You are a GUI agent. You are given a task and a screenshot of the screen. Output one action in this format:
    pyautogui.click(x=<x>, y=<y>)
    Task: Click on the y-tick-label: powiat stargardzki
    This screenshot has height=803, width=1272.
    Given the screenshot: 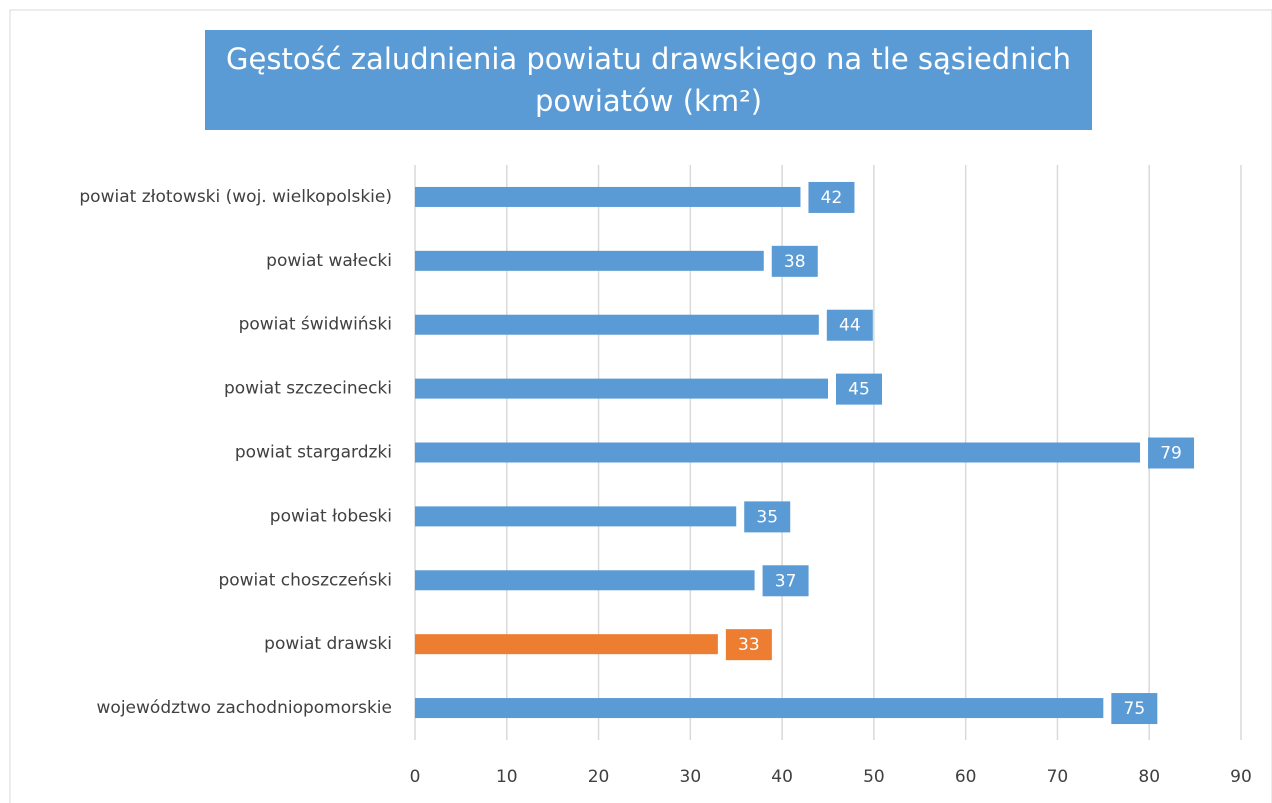 What is the action you would take?
    pyautogui.click(x=313, y=453)
    